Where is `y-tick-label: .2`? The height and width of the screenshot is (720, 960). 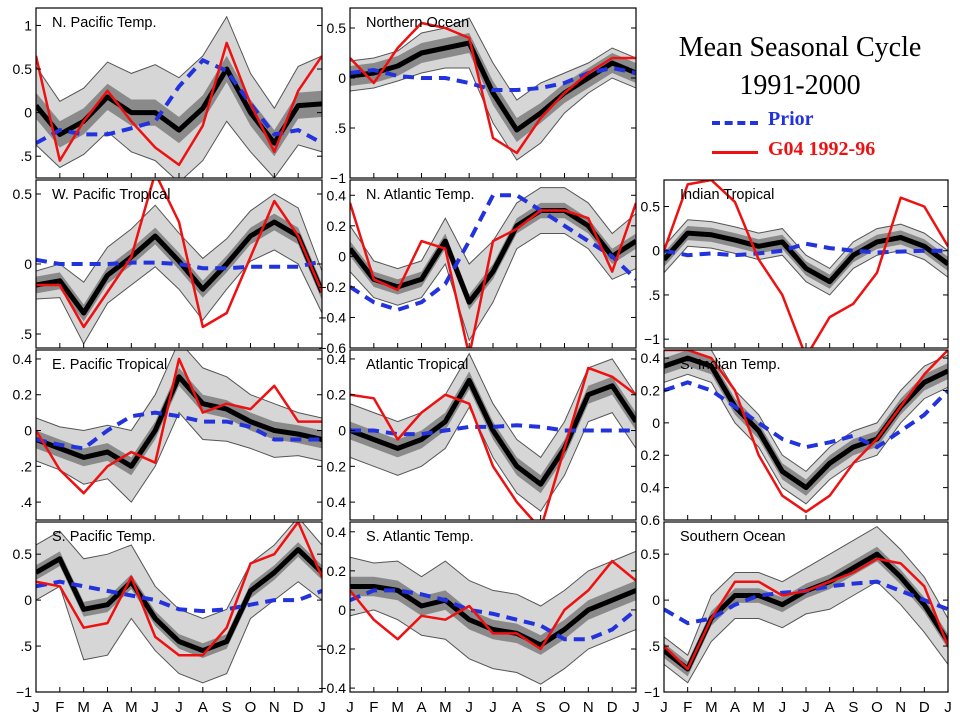 y-tick-label: .2 is located at coordinates (26, 466).